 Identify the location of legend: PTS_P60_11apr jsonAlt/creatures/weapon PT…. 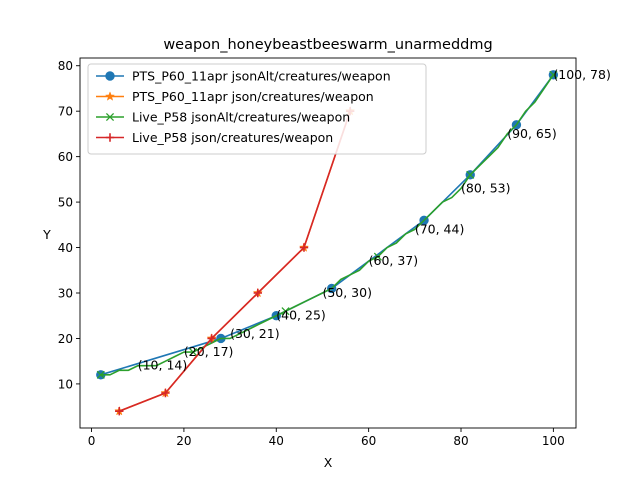
(257, 109).